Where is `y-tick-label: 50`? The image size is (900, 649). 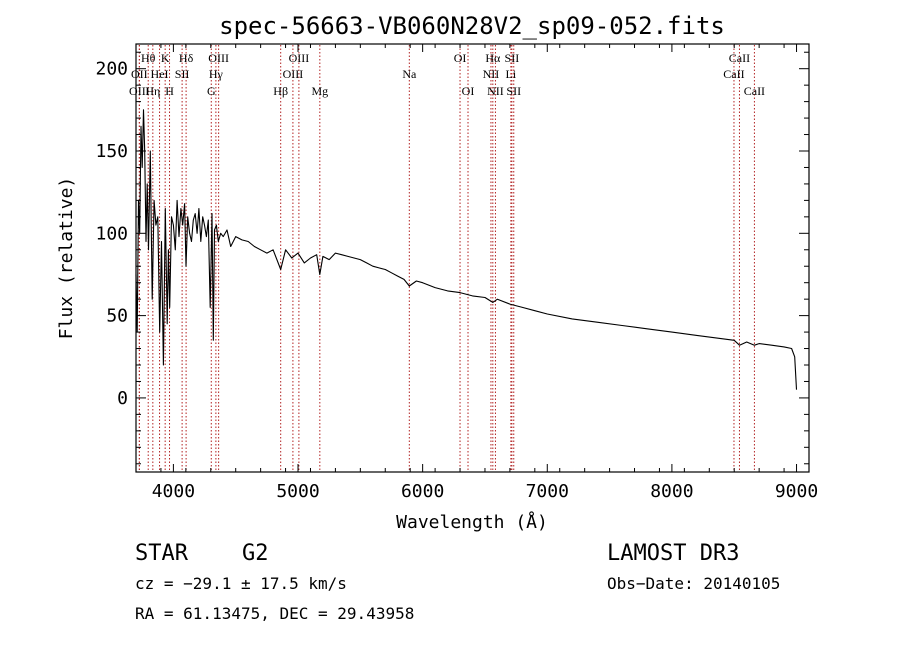
y-tick-label: 50 is located at coordinates (117, 316).